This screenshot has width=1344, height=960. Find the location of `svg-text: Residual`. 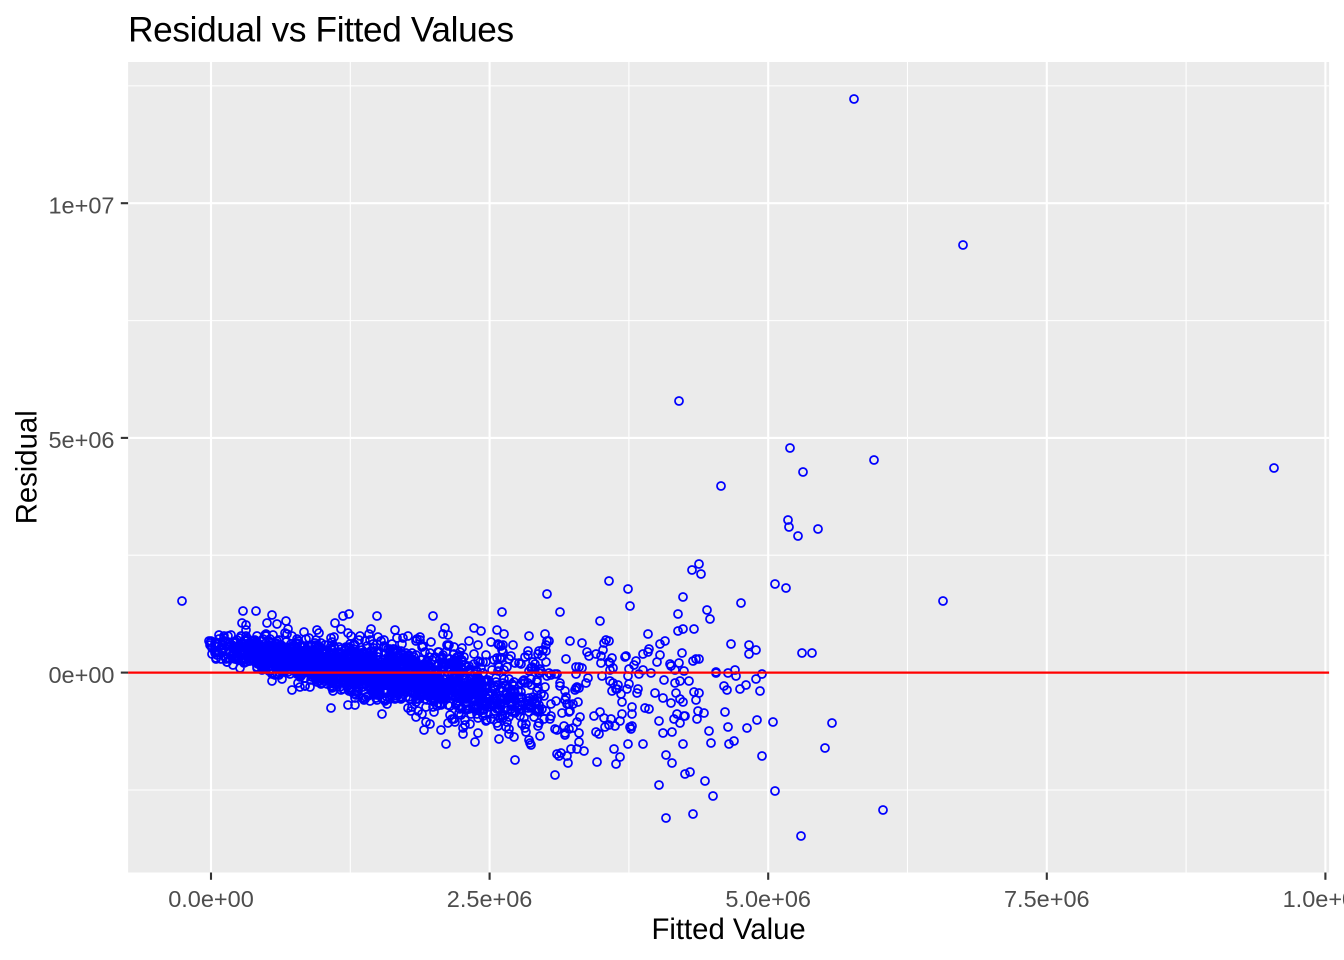

svg-text: Residual is located at coordinates (27, 467).